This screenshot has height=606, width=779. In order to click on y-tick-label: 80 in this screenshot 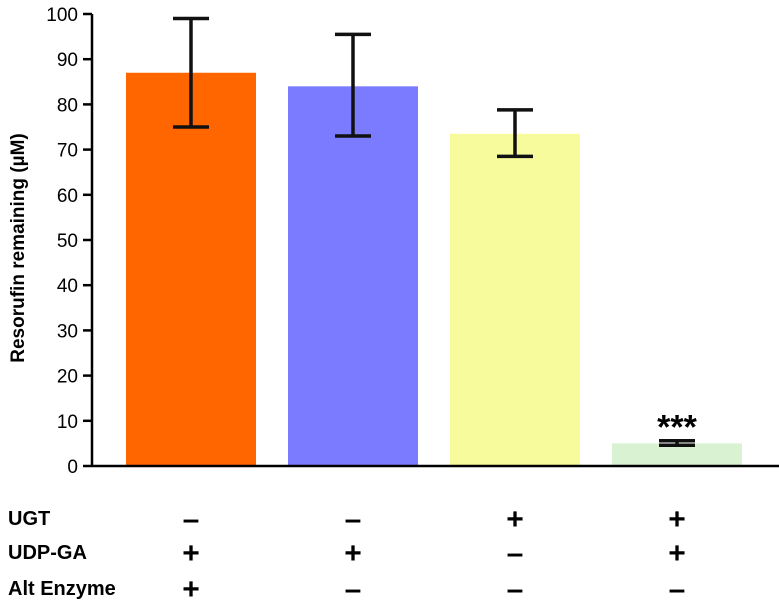, I will do `click(67, 105)`.